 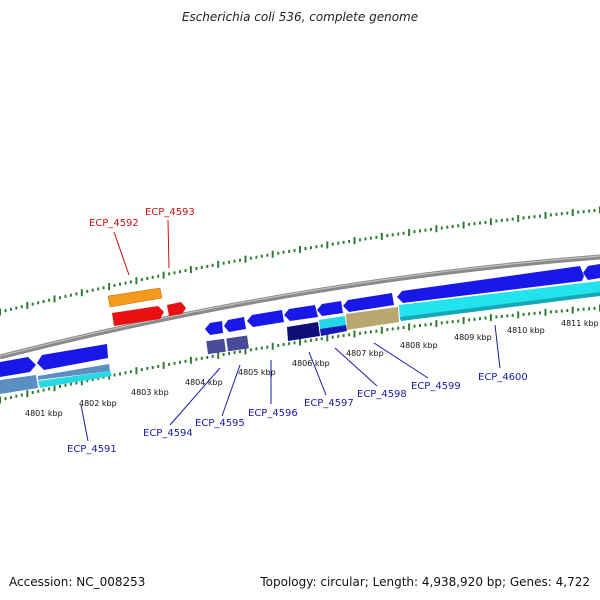 I want to click on gene-label-ecp-4591: ECP_4591, so click(x=92, y=449).